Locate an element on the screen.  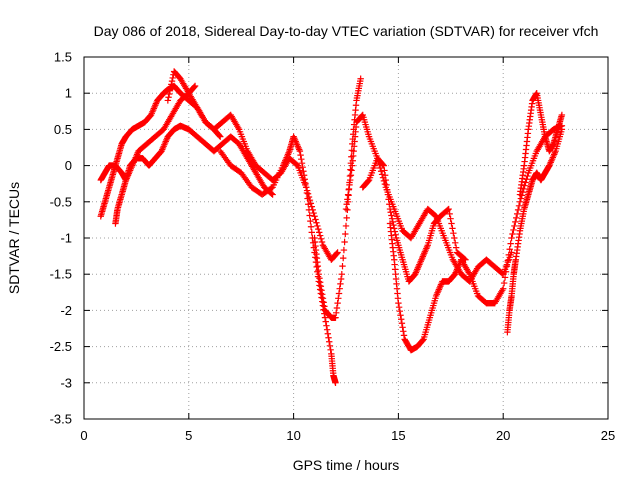
y-tick-label: -1.5 is located at coordinates (61, 274).